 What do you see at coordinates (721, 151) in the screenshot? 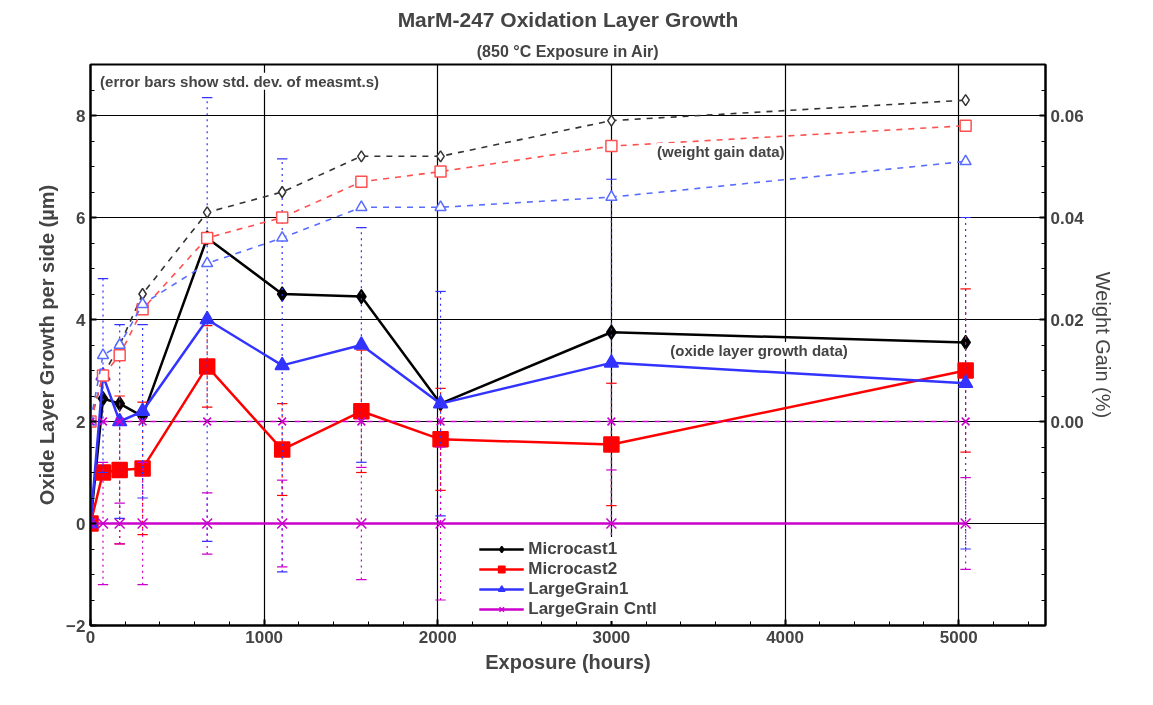
I see `annotation: (weight gain data)` at bounding box center [721, 151].